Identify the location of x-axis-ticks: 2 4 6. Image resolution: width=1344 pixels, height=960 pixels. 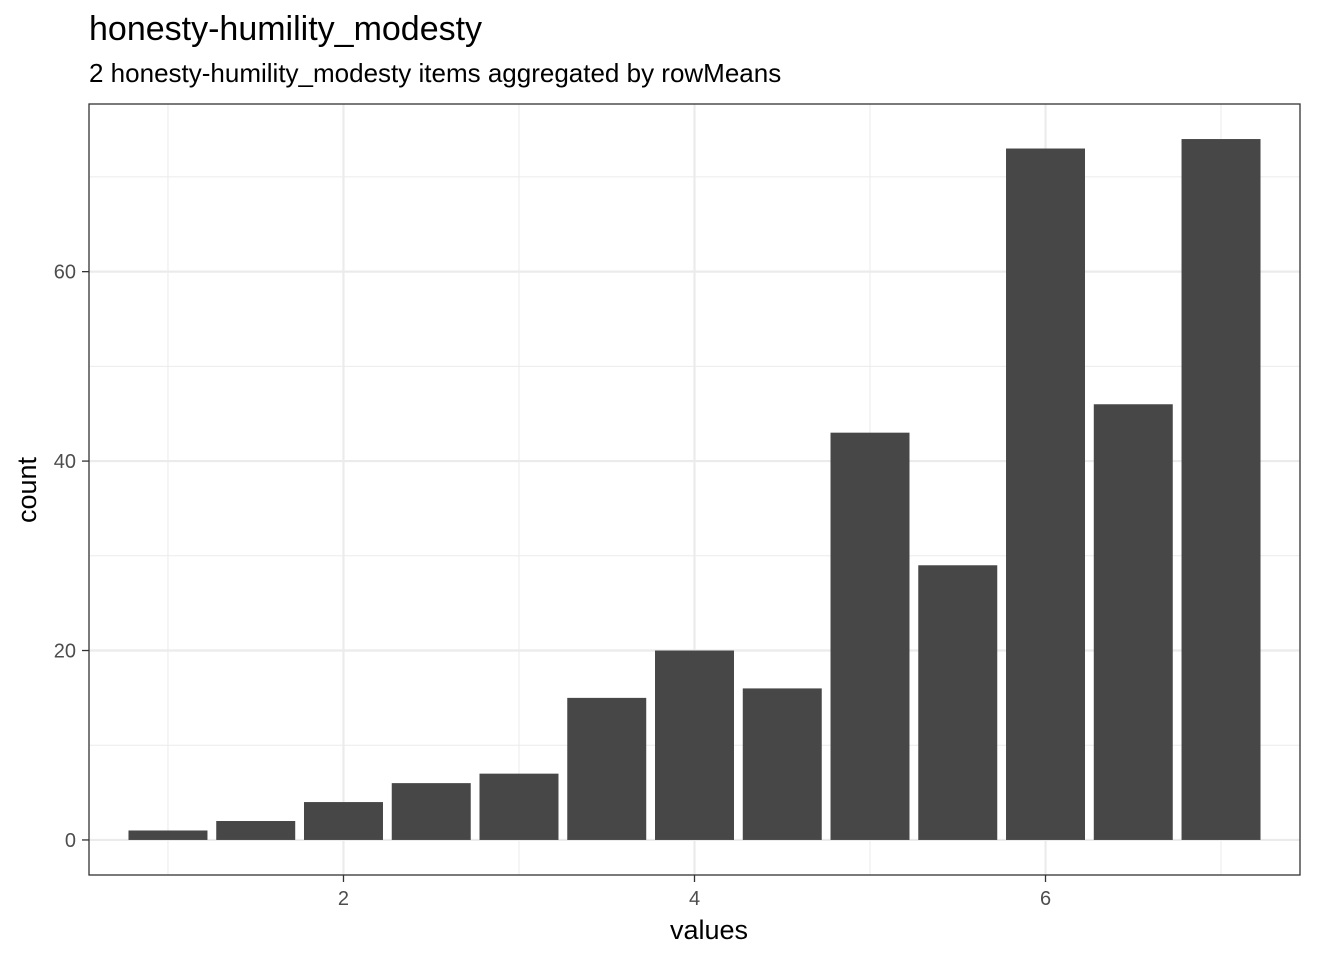
(694, 892).